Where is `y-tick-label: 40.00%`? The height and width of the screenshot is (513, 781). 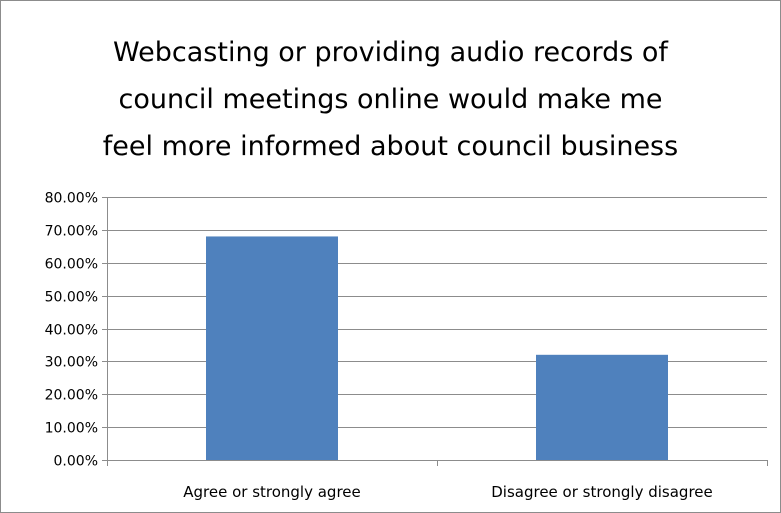 y-tick-label: 40.00% is located at coordinates (71, 331).